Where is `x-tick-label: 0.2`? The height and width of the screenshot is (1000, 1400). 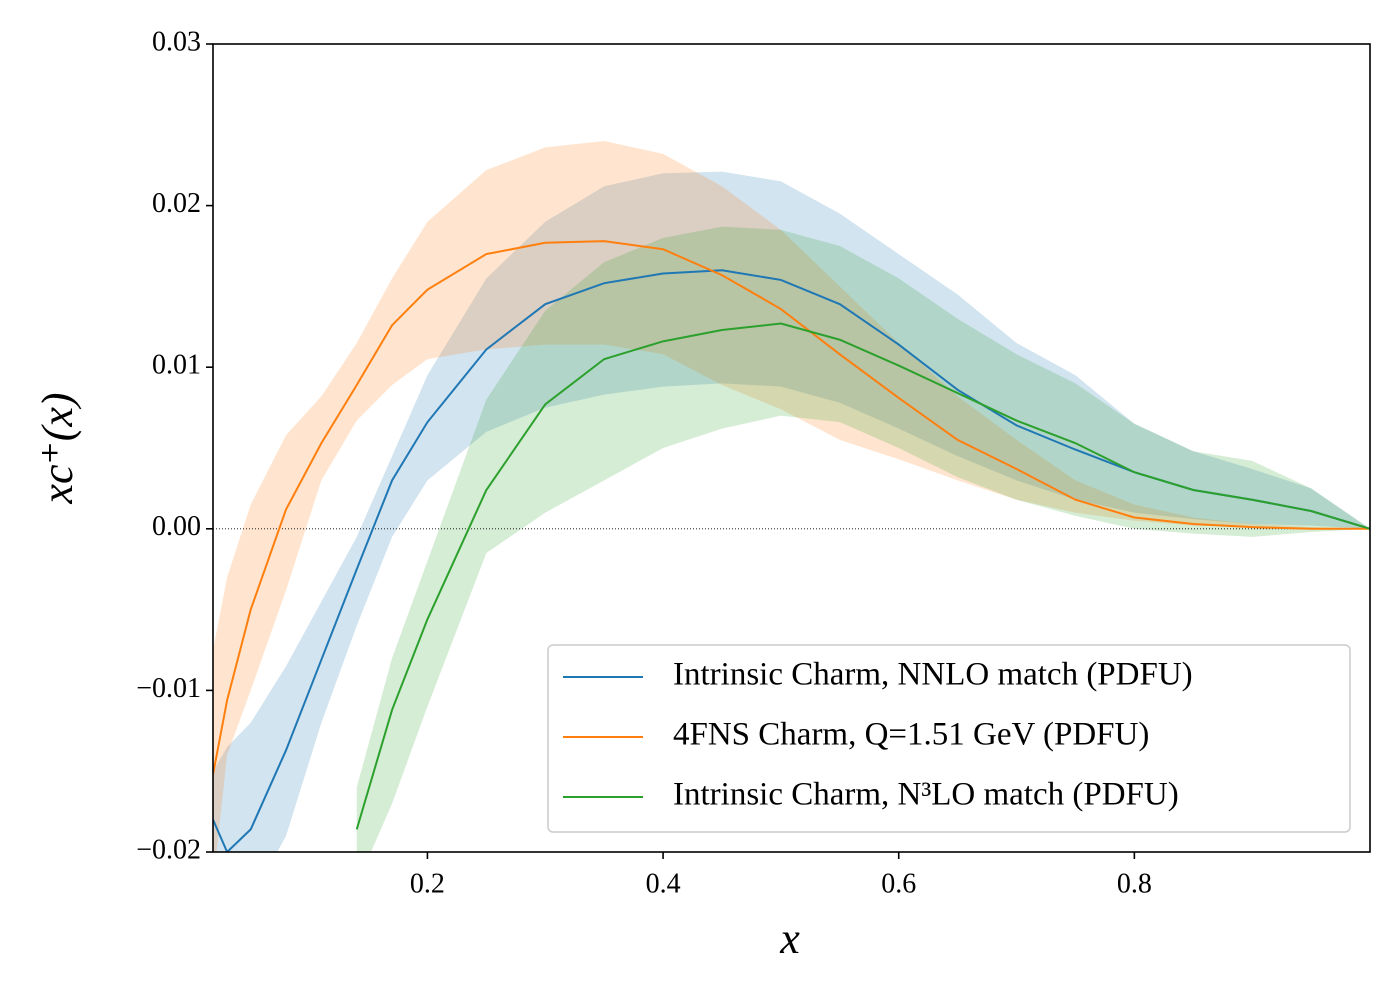
x-tick-label: 0.2 is located at coordinates (427, 883).